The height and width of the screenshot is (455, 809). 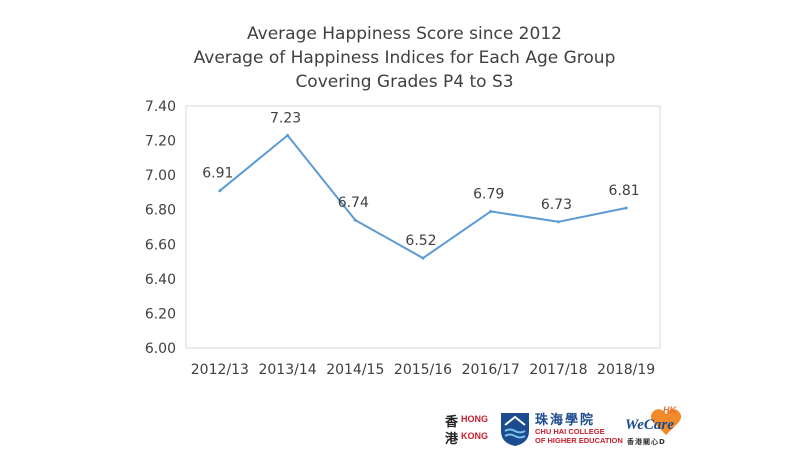 I want to click on y-tick-label: 7.00, so click(x=160, y=176).